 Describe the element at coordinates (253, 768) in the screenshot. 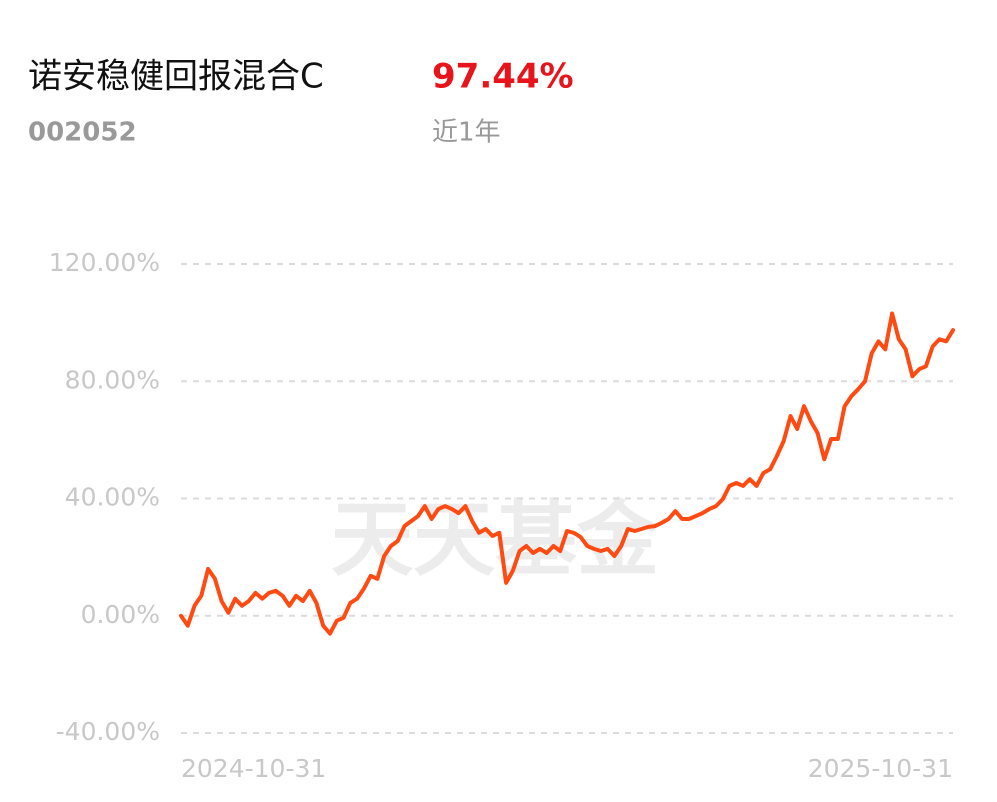

I see `x-tick-label: 2024-10-31` at that location.